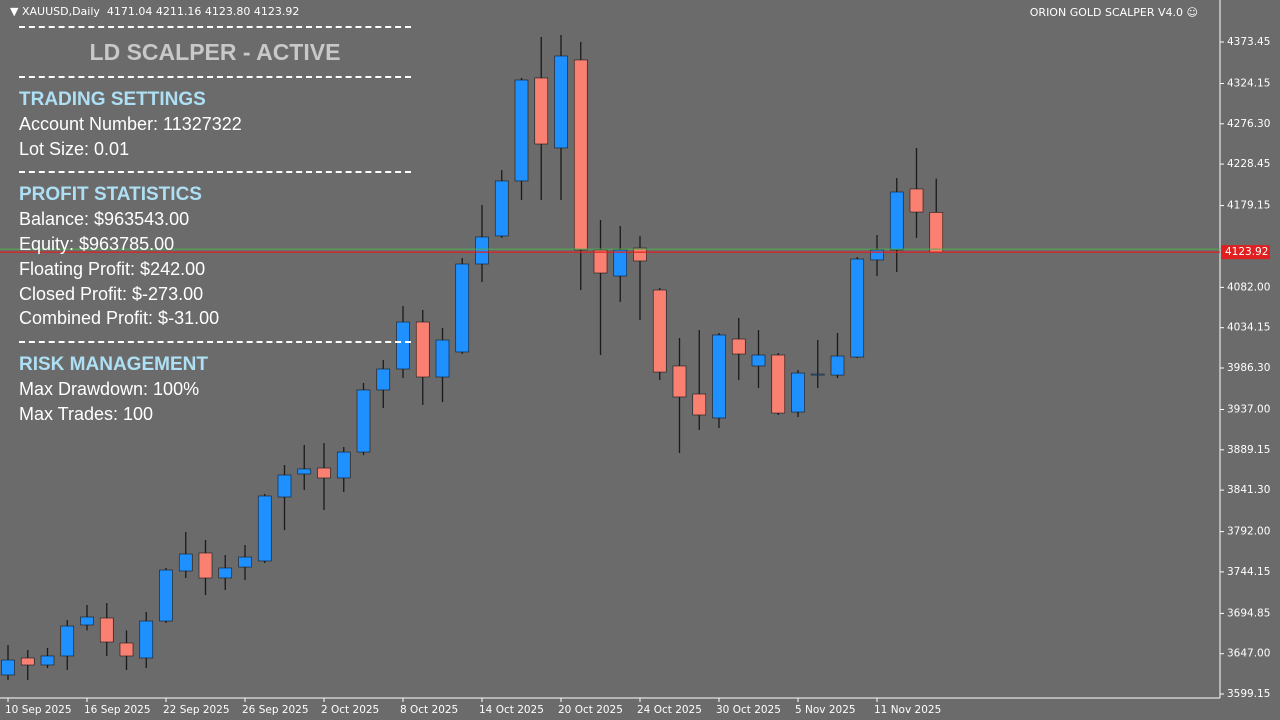 The width and height of the screenshot is (1280, 720). What do you see at coordinates (130, 124) in the screenshot?
I see `section-item: Account Number: 11327322` at bounding box center [130, 124].